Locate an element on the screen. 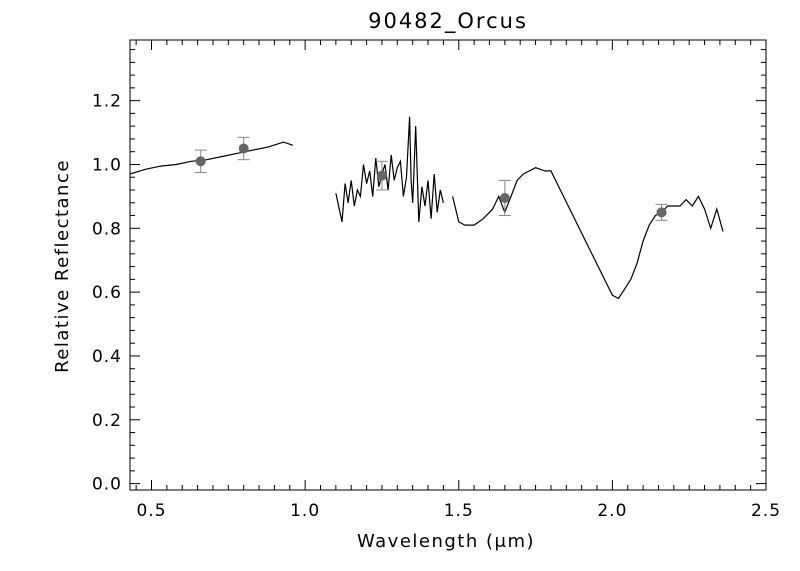 This screenshot has width=800, height=571. x-tick-label: 1.0 is located at coordinates (305, 511).